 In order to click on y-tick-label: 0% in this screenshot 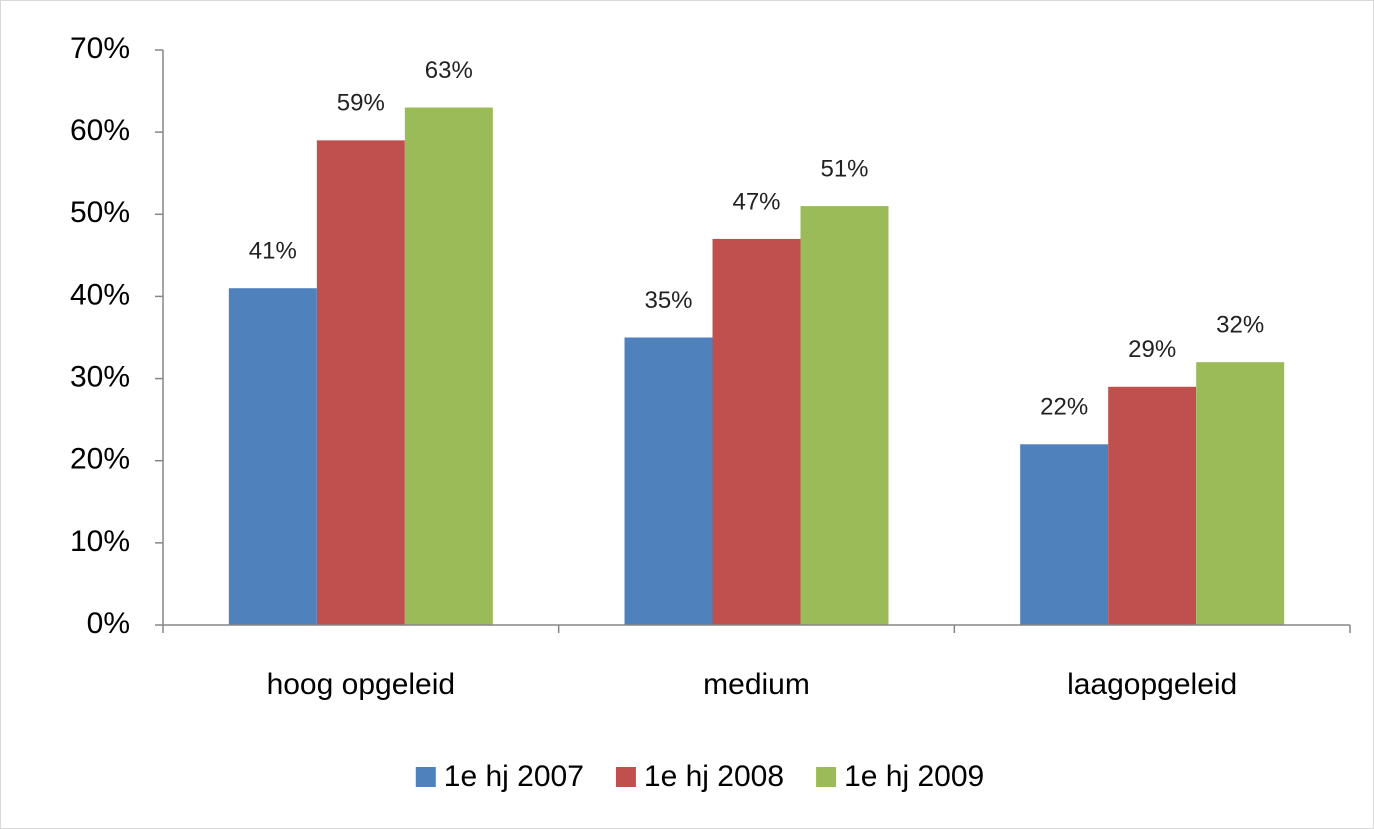, I will do `click(108, 623)`.